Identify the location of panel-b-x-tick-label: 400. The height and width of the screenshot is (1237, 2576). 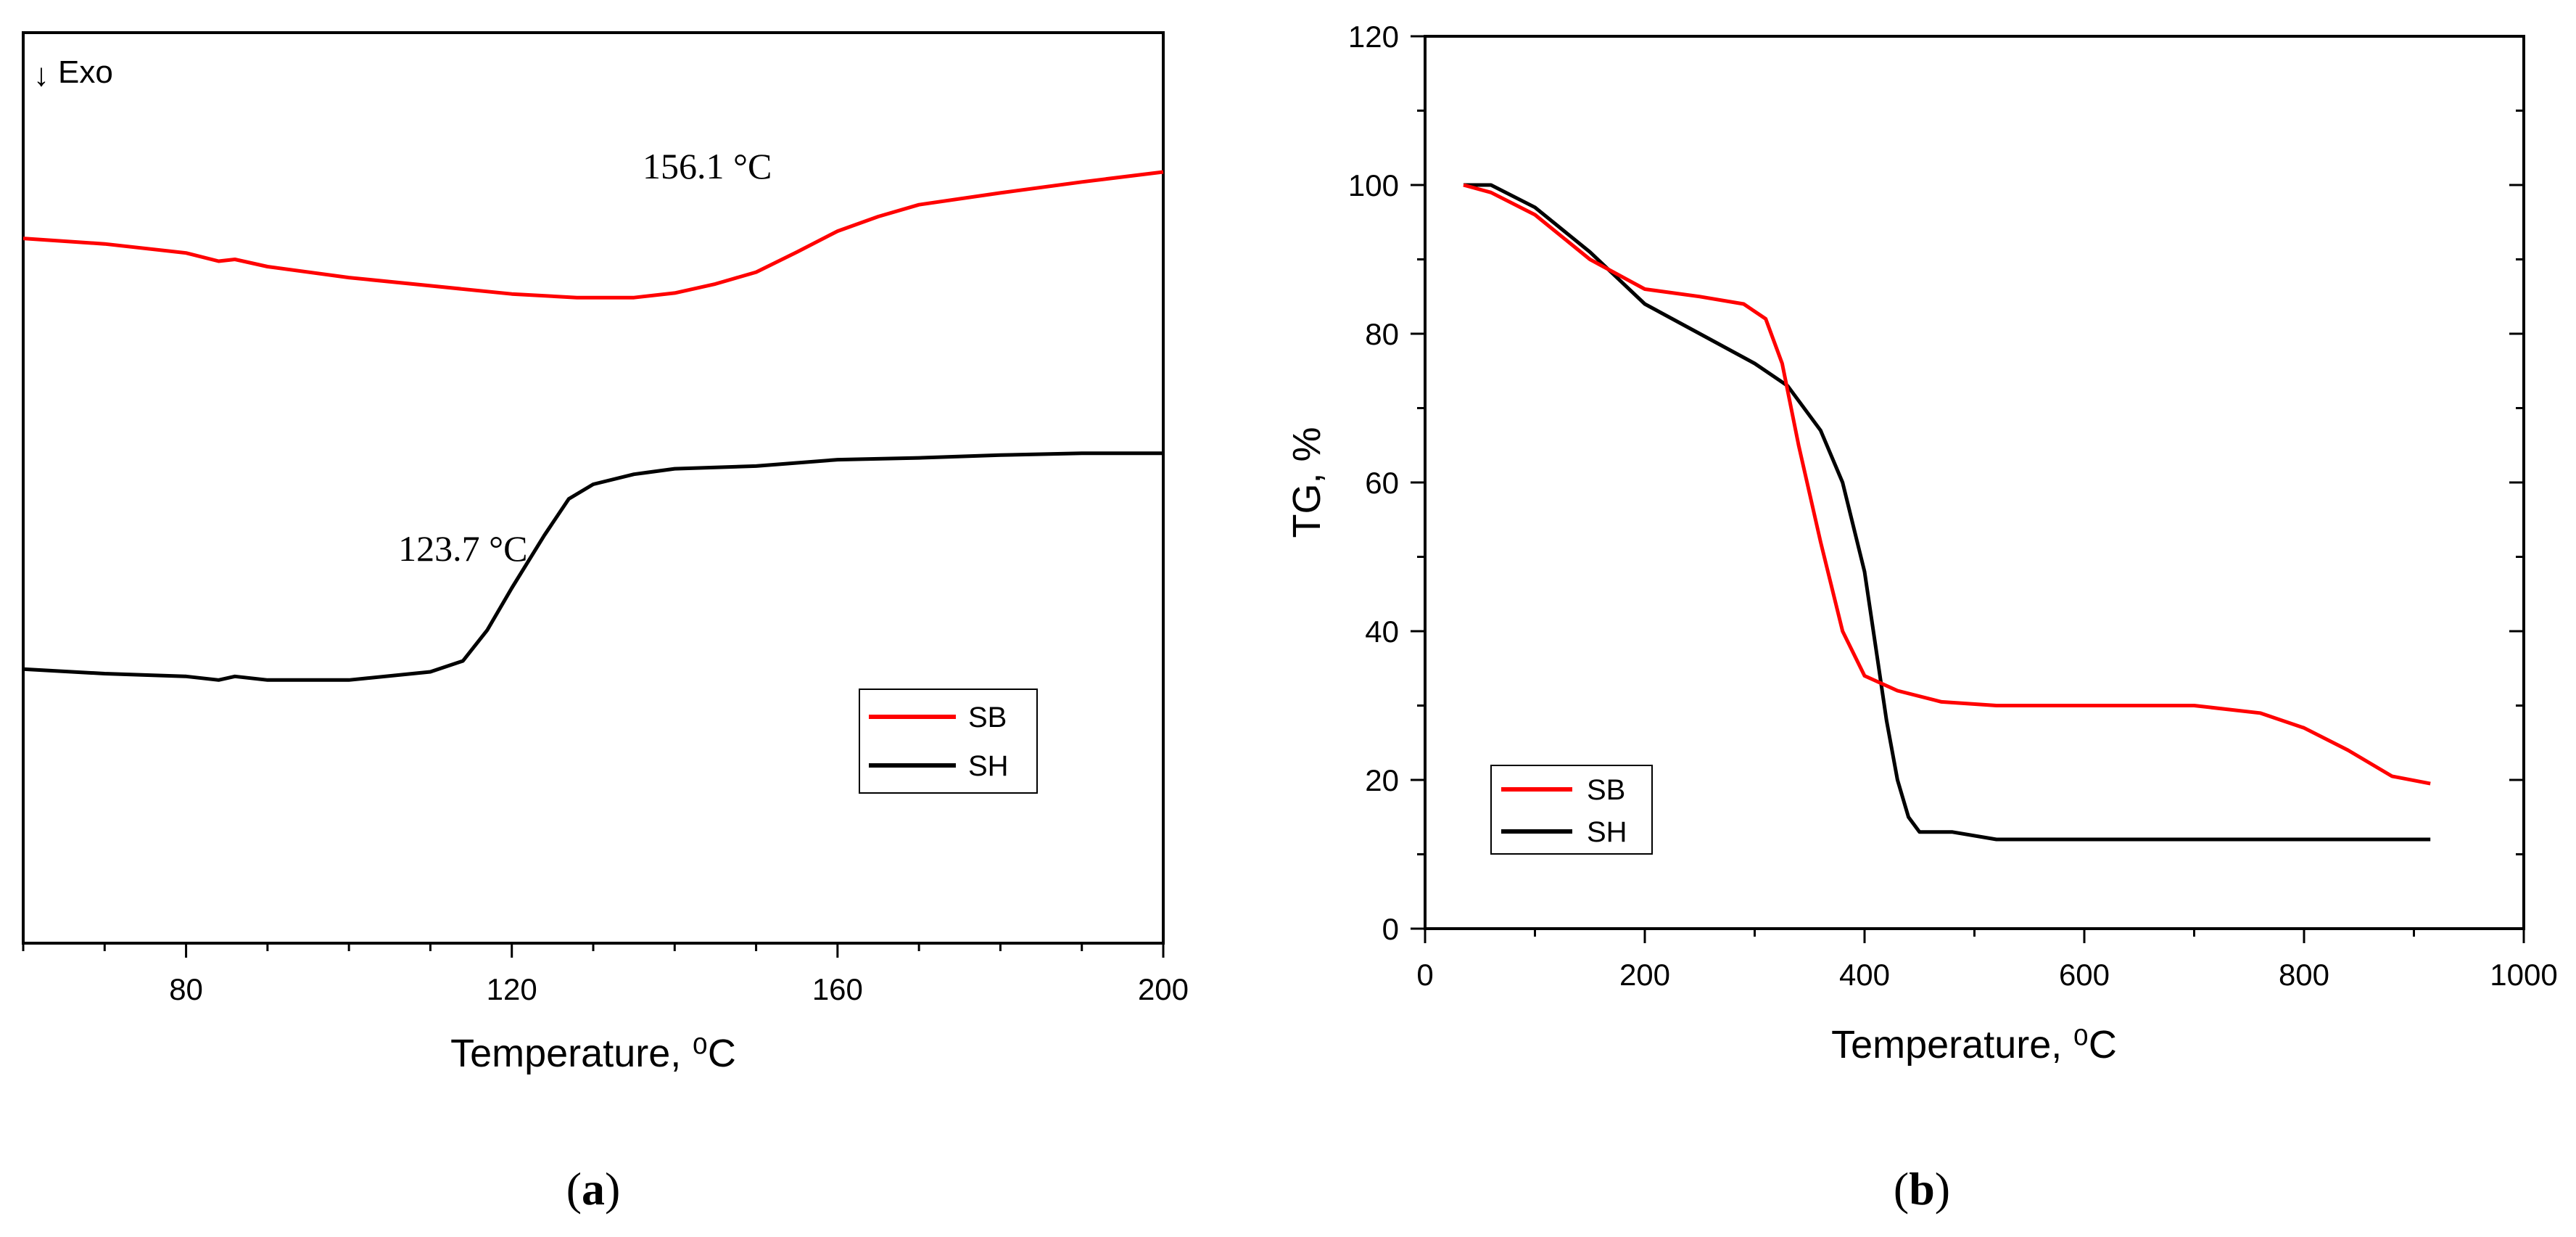
(1864, 975).